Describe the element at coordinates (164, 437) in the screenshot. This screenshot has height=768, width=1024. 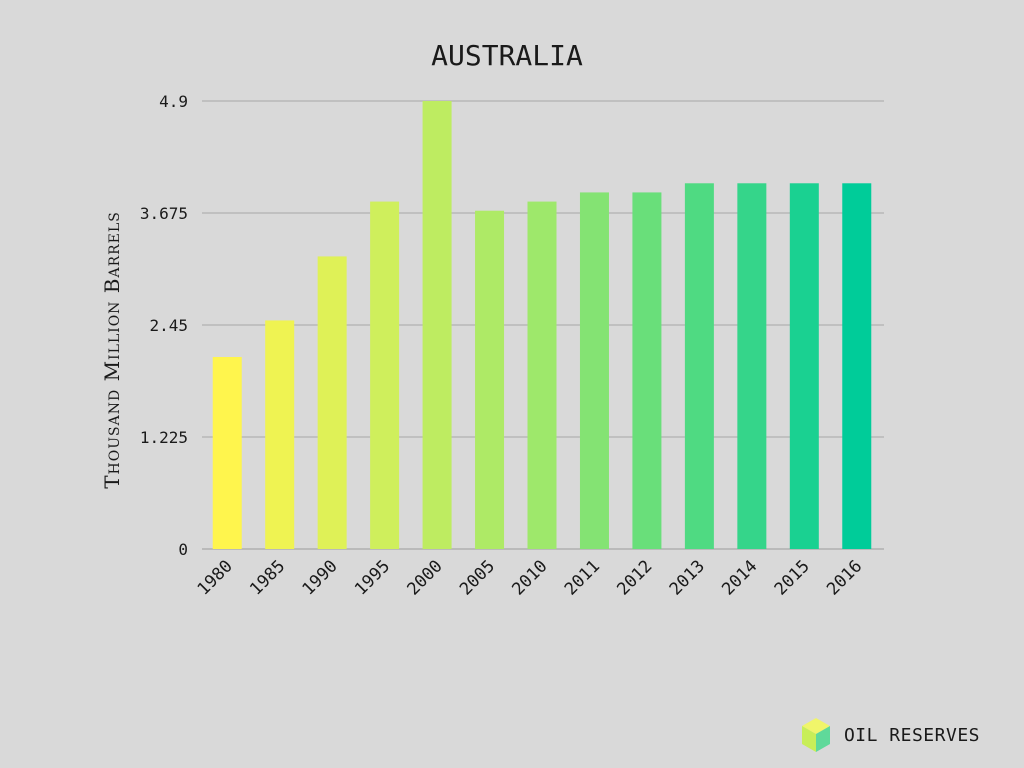
I see `y-tick-label: 1.225` at that location.